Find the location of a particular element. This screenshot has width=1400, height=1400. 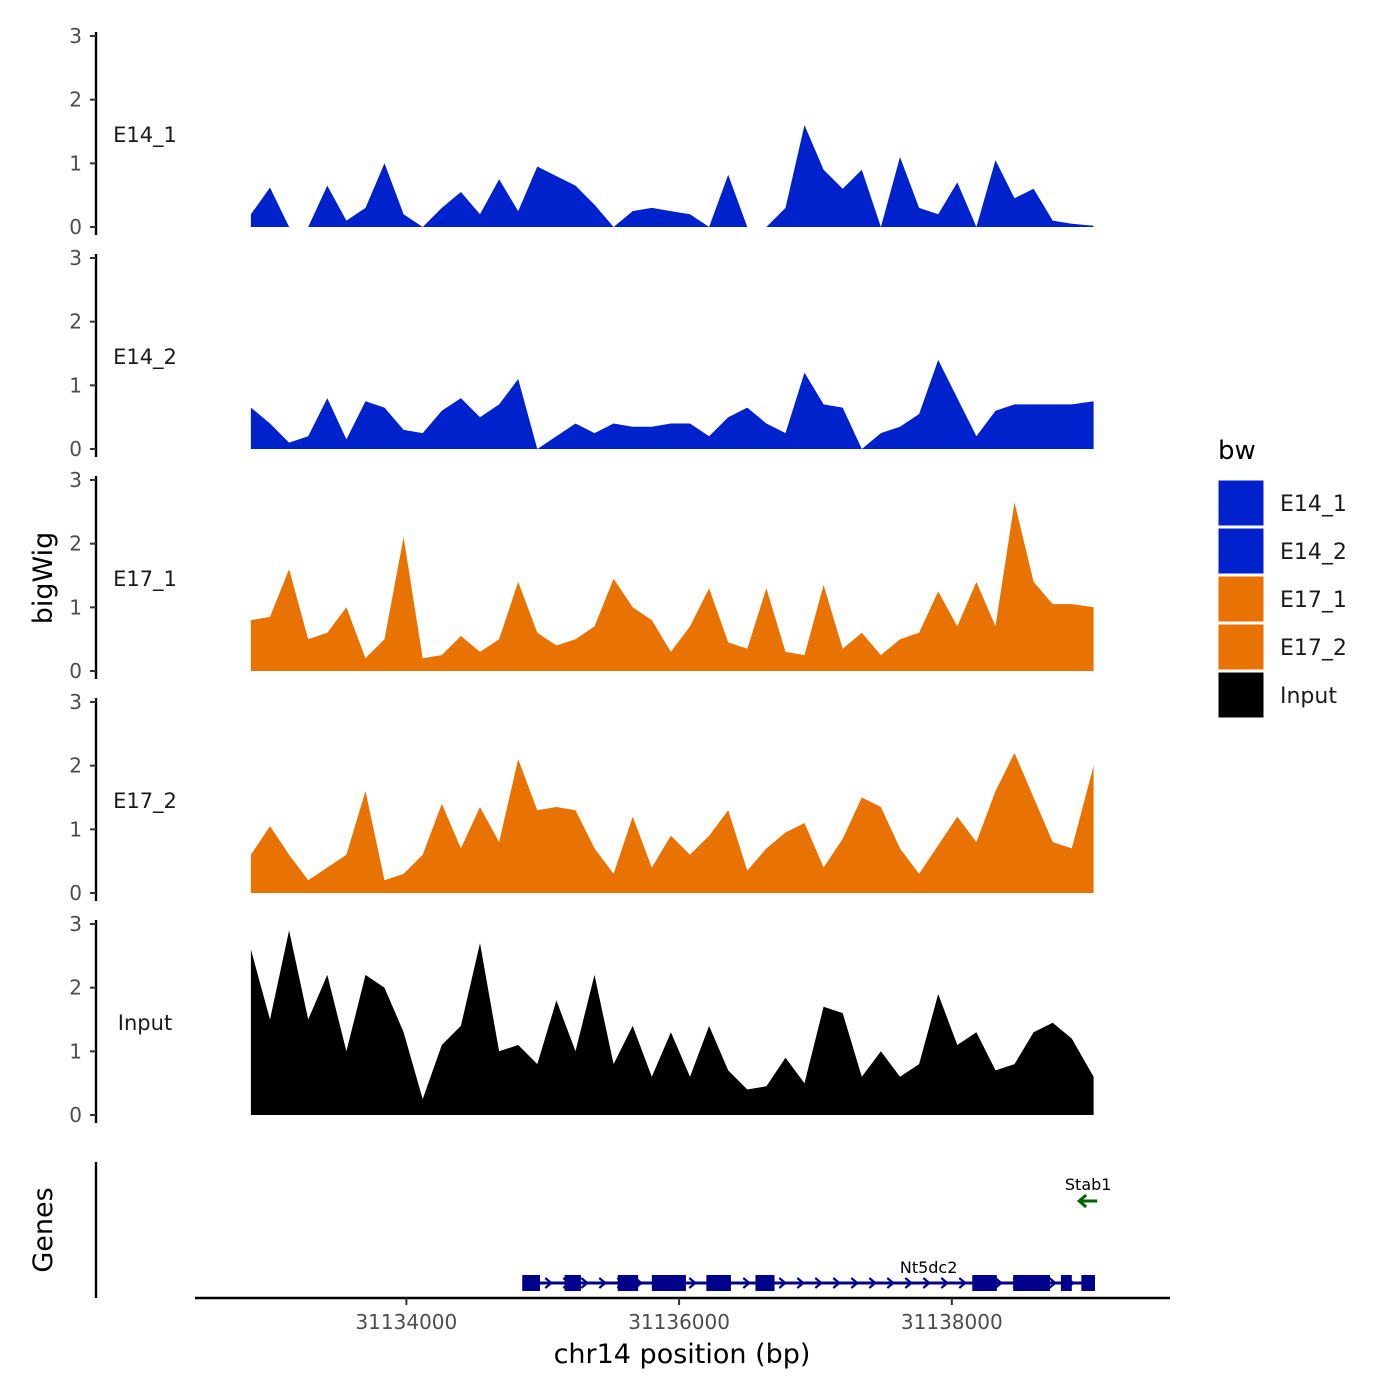

legend-label: E14_2 is located at coordinates (1313, 552).